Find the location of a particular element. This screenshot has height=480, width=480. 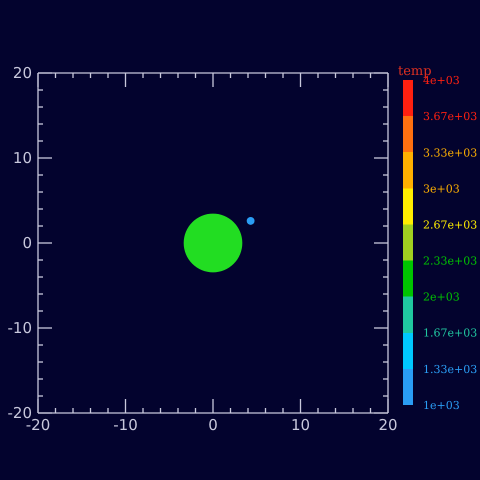

color-bar-label: 1e+03 is located at coordinates (441, 405).